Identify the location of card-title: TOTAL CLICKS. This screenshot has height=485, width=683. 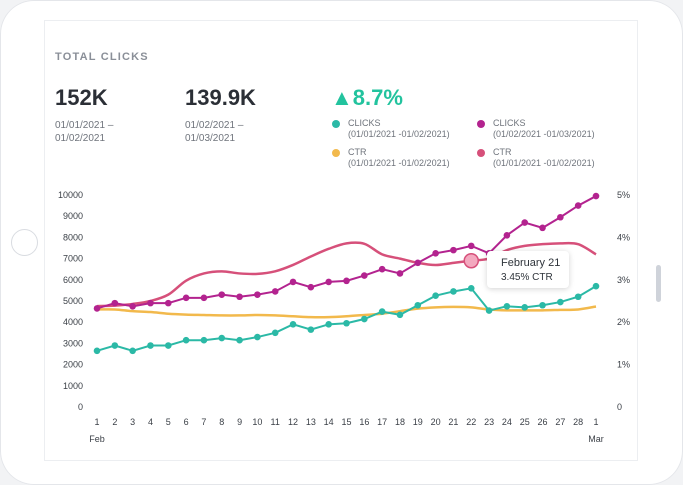
(102, 57).